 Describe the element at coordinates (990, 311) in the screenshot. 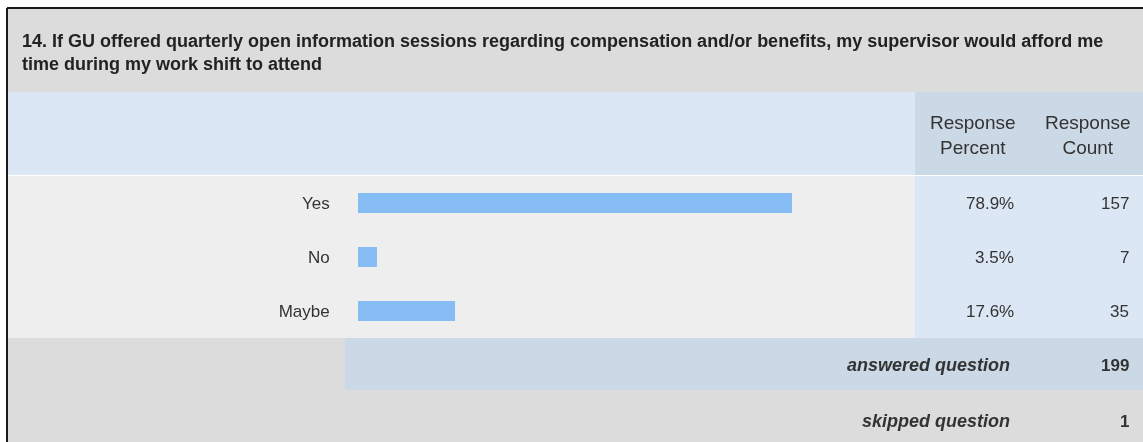

I see `data-label: 17.6%` at that location.